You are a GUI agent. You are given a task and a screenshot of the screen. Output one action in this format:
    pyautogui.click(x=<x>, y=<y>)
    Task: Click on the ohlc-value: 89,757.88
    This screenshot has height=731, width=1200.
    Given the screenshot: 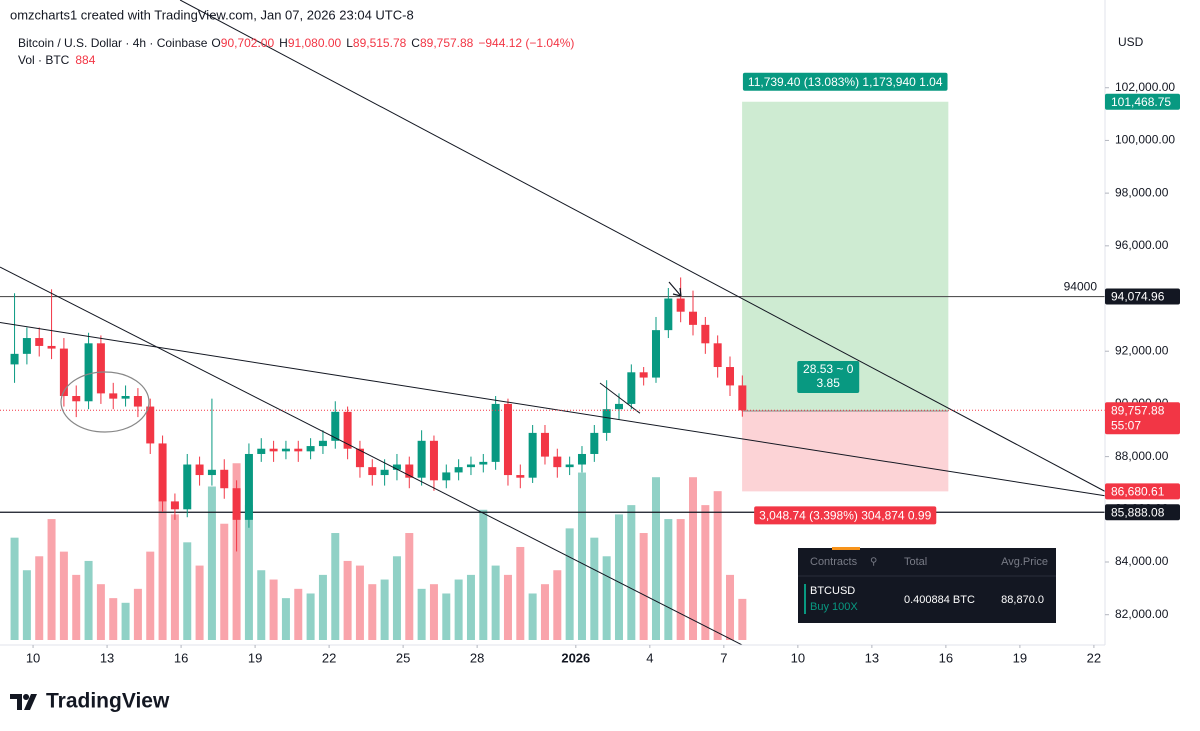 What is the action you would take?
    pyautogui.click(x=447, y=43)
    